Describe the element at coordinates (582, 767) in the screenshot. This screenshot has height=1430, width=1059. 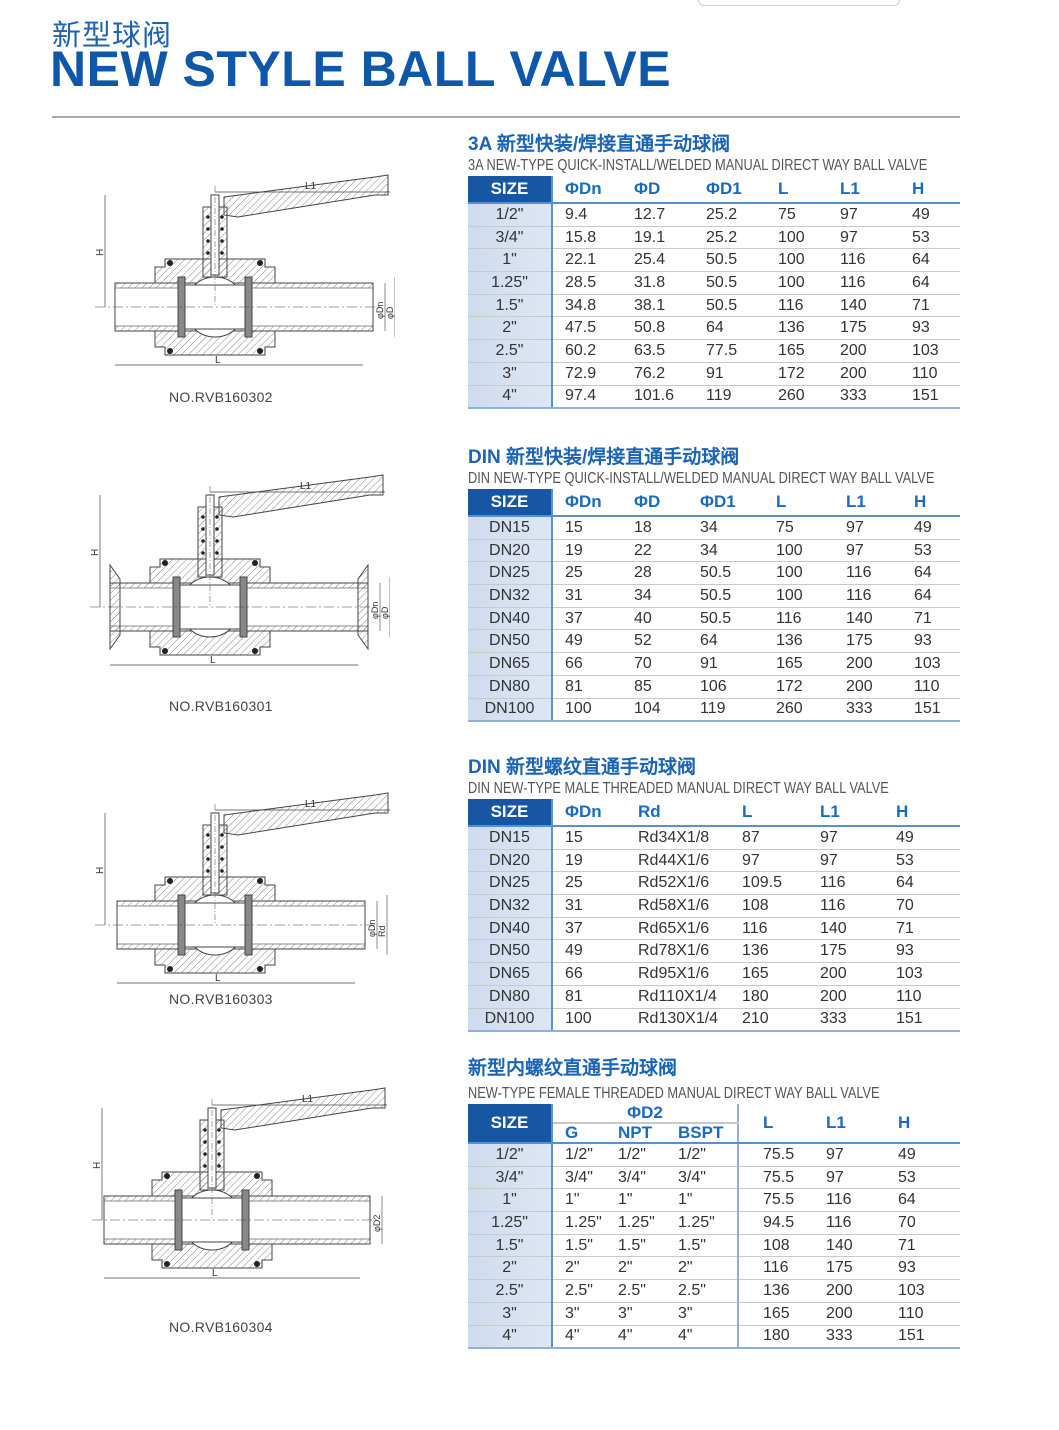
I see `section-title: DIN 新型螺纹直通手动球阀` at that location.